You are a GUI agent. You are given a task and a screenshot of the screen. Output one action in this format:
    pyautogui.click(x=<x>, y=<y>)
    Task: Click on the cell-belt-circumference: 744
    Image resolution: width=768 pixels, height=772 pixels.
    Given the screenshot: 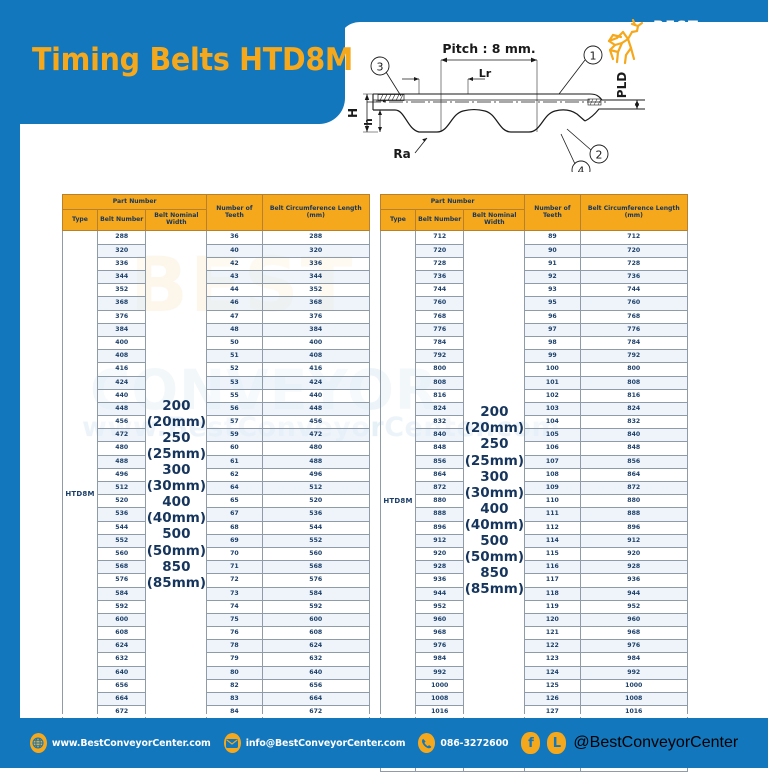 What is the action you would take?
    pyautogui.click(x=634, y=290)
    